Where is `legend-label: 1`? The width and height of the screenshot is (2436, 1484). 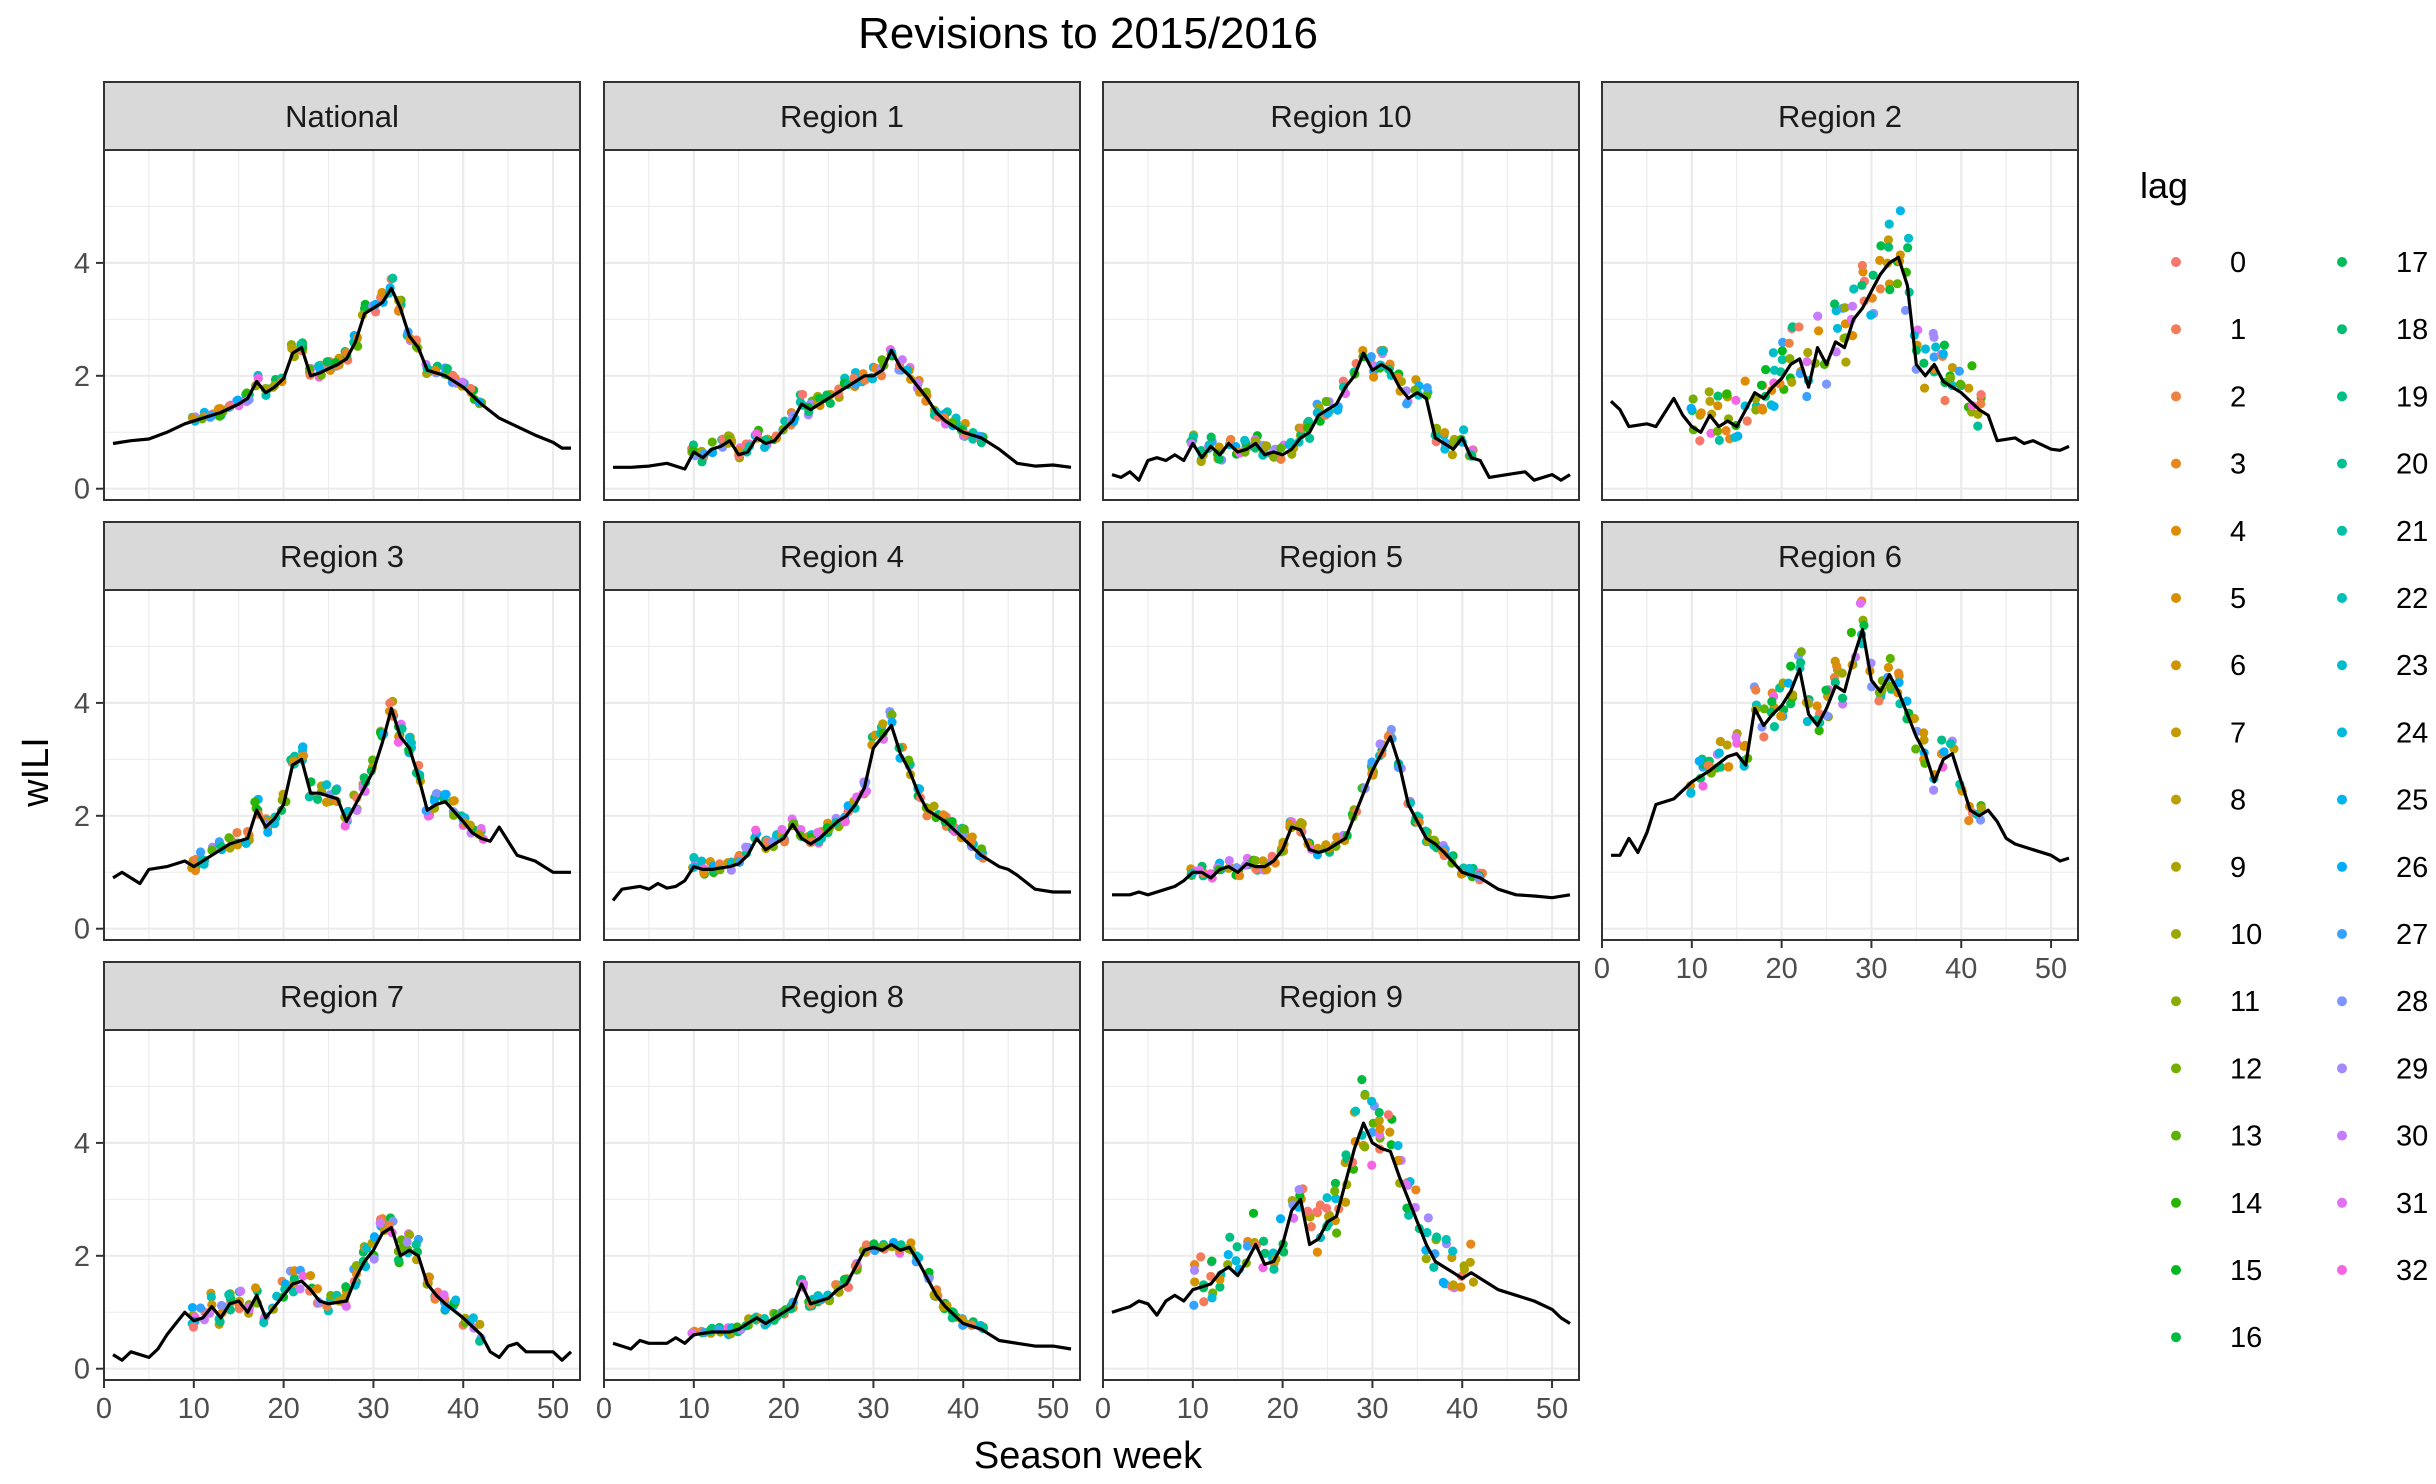 legend-label: 1 is located at coordinates (2238, 330).